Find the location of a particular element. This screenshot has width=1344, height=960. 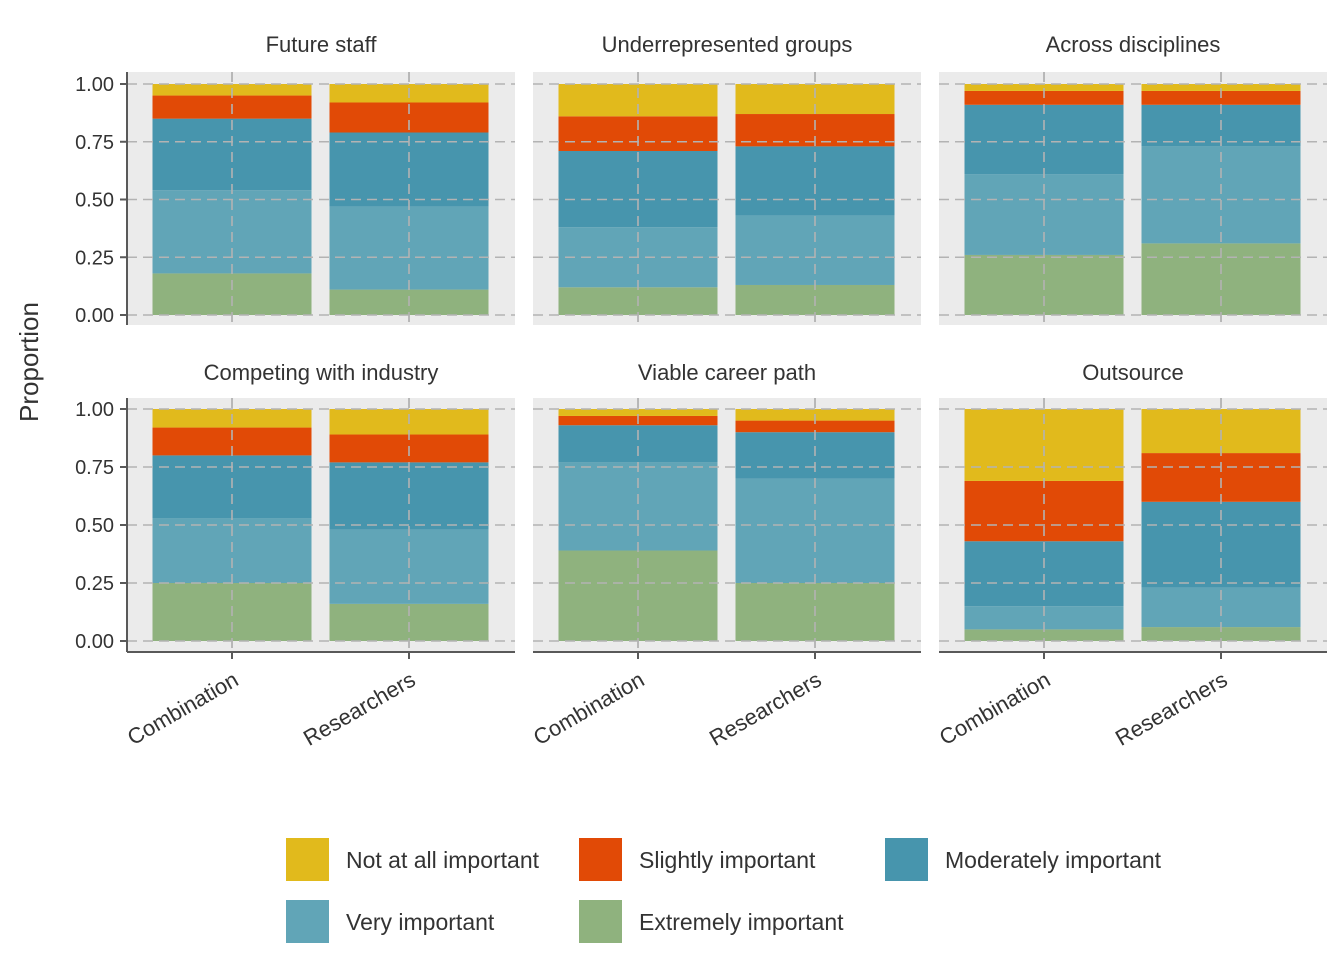

panel-underrepresented-groups: Underrepresented groups is located at coordinates (727, 178).